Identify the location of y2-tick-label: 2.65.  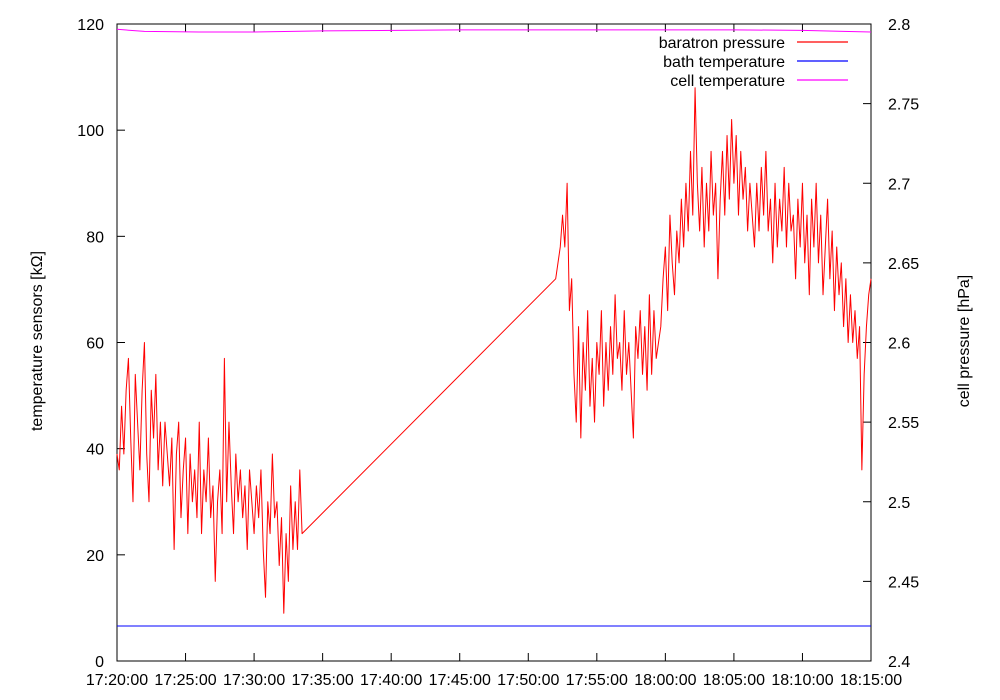
(903, 264).